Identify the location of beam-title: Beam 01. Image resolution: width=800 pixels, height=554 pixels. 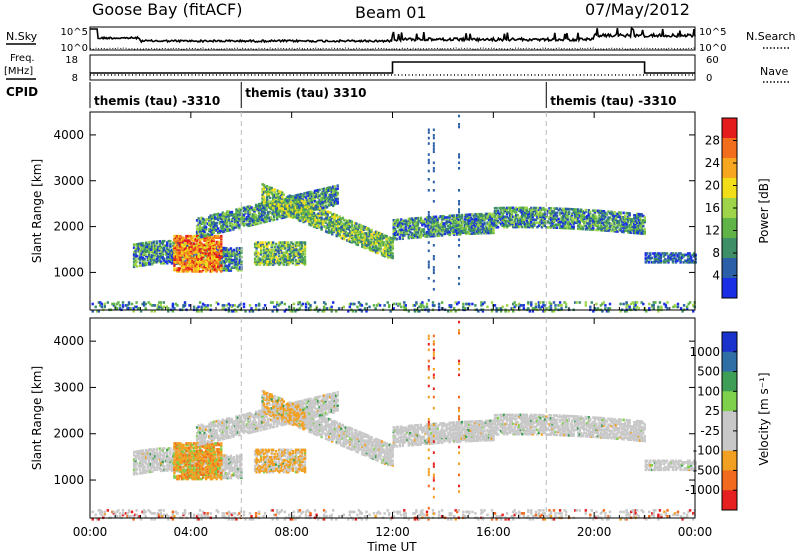
(391, 12).